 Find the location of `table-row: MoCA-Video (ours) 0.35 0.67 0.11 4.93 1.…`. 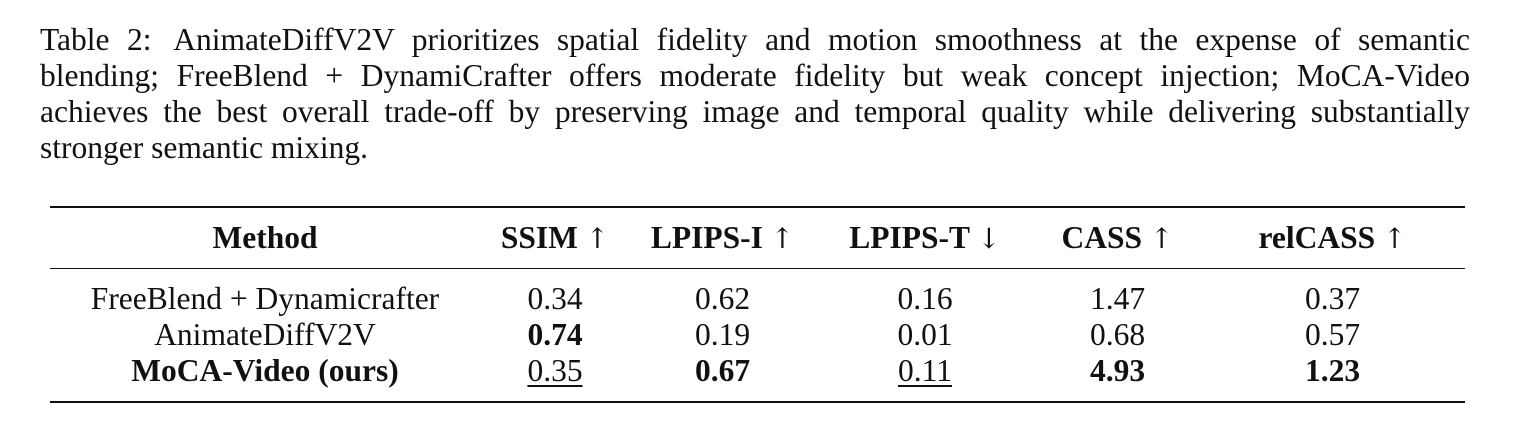

table-row: MoCA-Video (ours) 0.35 0.67 0.11 4.93 1.… is located at coordinates (757, 377).